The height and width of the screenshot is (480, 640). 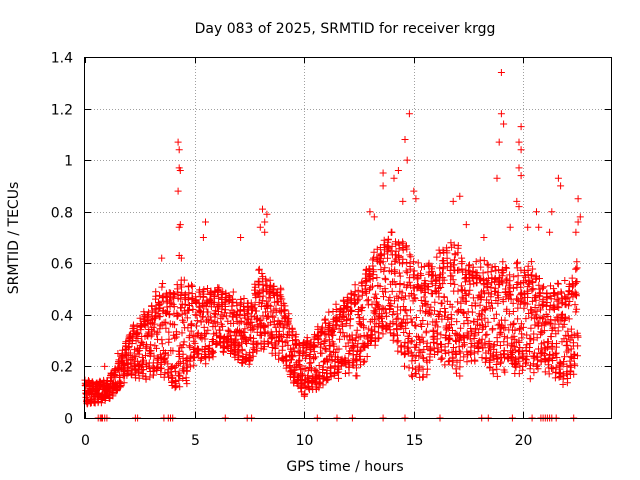 What do you see at coordinates (62, 111) in the screenshot?
I see `y-tick-label: 1.2` at bounding box center [62, 111].